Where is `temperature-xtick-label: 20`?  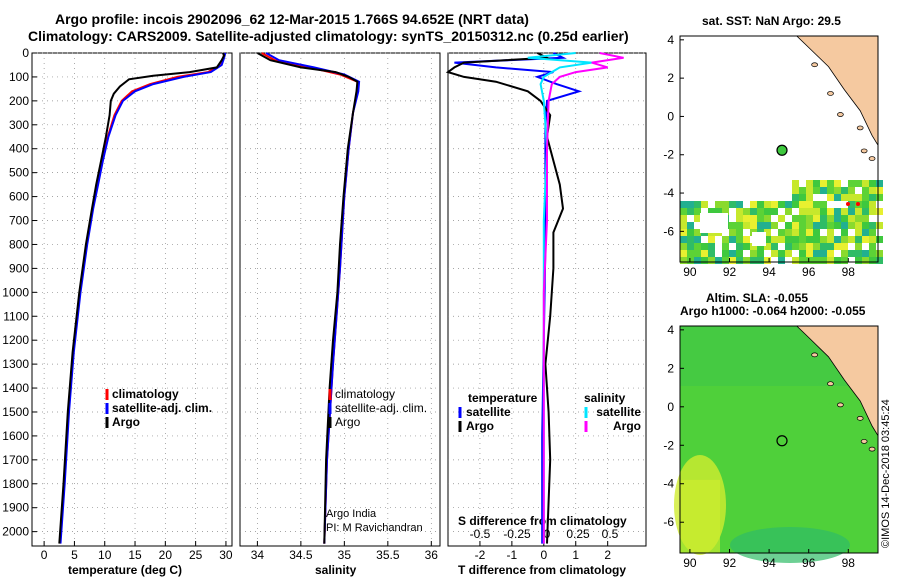
temperature-xtick-label: 20 is located at coordinates (166, 555).